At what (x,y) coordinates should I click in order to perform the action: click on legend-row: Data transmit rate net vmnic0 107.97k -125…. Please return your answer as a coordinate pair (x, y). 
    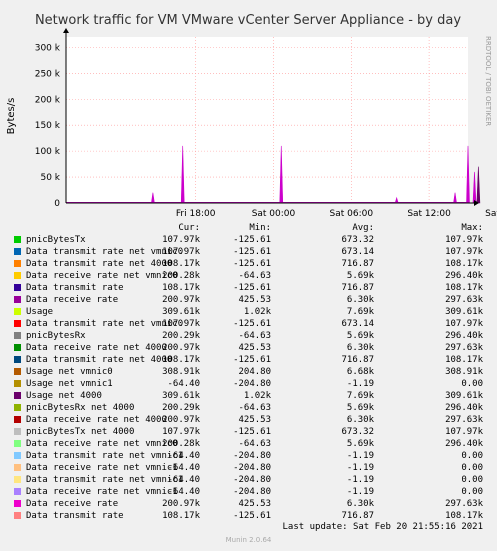
    Looking at the image, I should click on (248, 252).